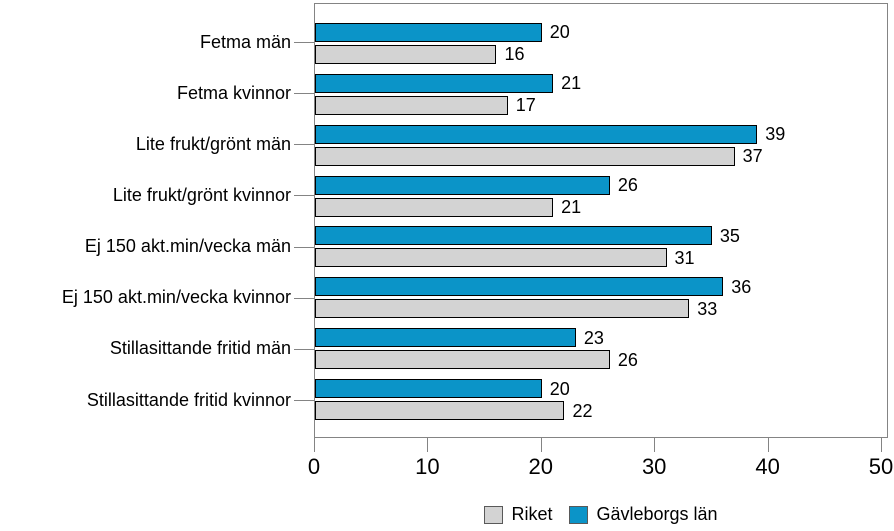  Describe the element at coordinates (598, 410) in the screenshot. I see `bar-line: 22` at that location.